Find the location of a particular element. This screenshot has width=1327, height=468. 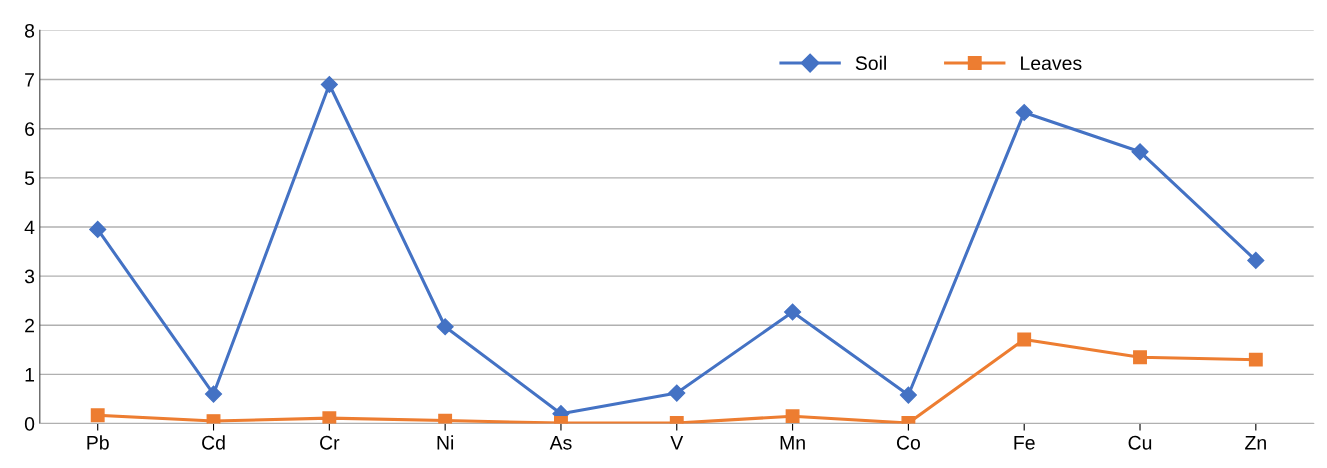

y-tick-label: 6 is located at coordinates (30, 129).